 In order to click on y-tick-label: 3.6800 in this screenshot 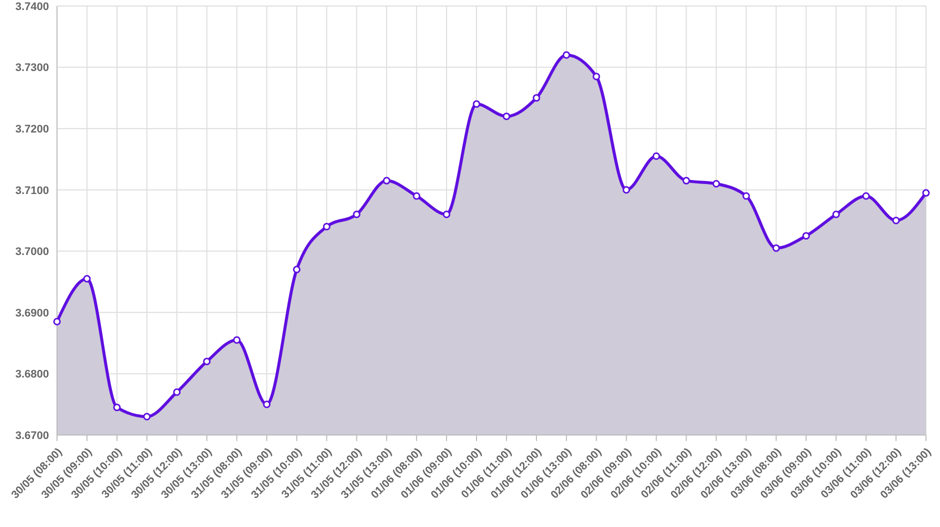, I will do `click(32, 374)`.